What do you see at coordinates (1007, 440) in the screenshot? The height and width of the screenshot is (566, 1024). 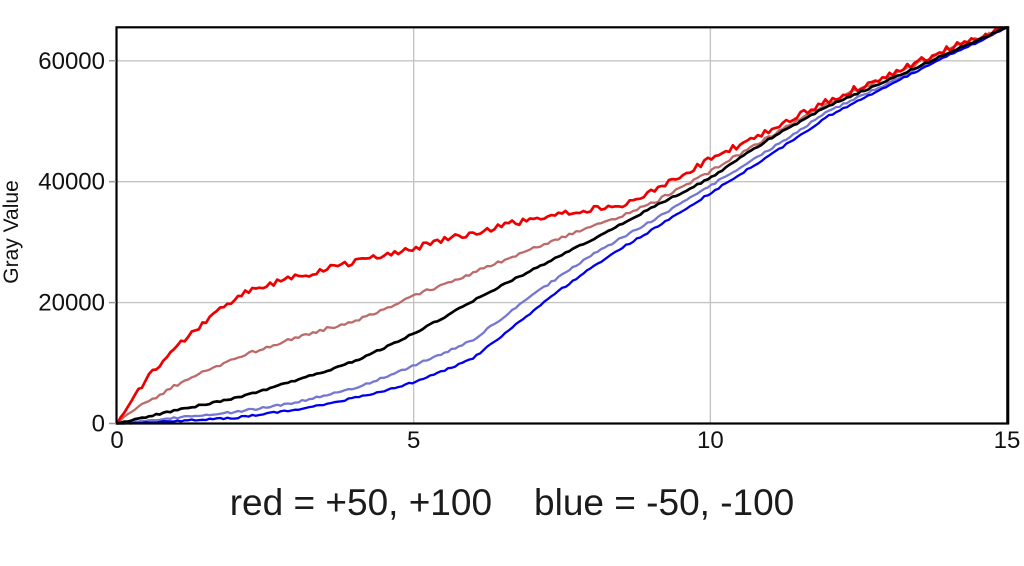 I see `x-tick-label: 15` at bounding box center [1007, 440].